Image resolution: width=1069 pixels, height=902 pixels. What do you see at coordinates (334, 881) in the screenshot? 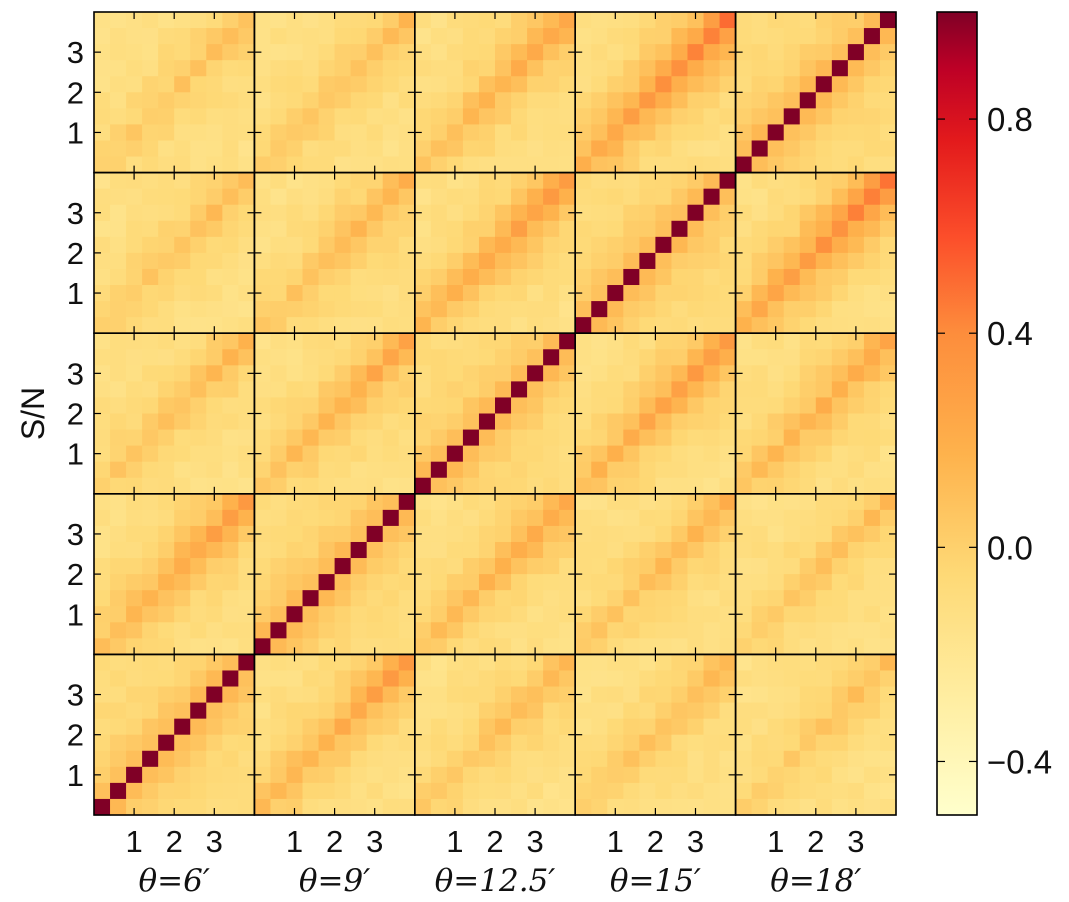
I see `block-label: θ=9′` at bounding box center [334, 881].